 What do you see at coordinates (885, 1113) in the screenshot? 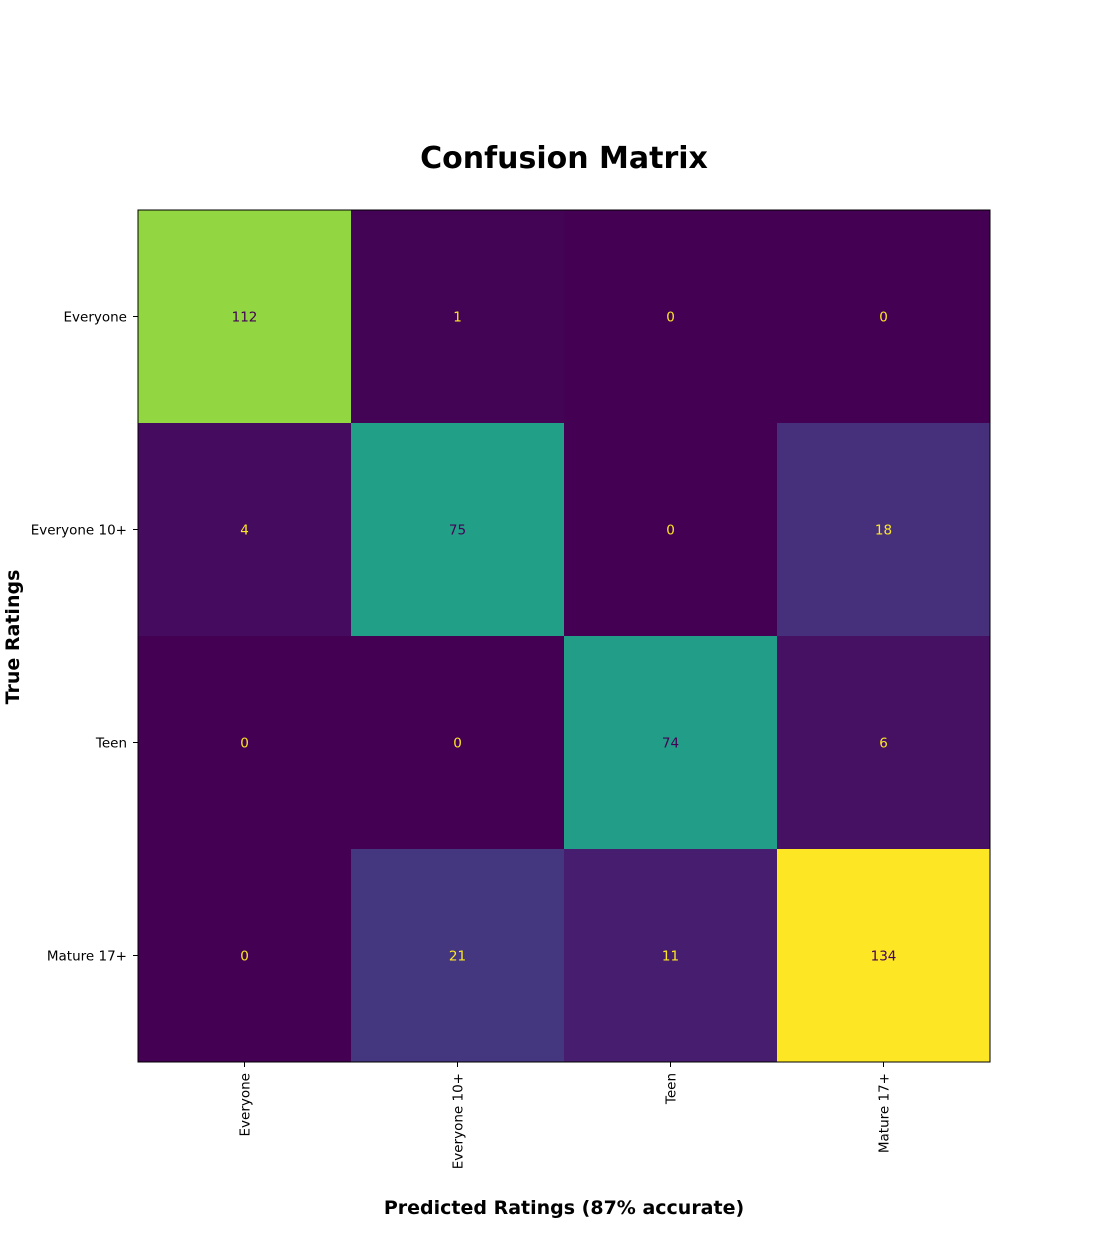
I see `x-tick-label: Mature 17+` at bounding box center [885, 1113].